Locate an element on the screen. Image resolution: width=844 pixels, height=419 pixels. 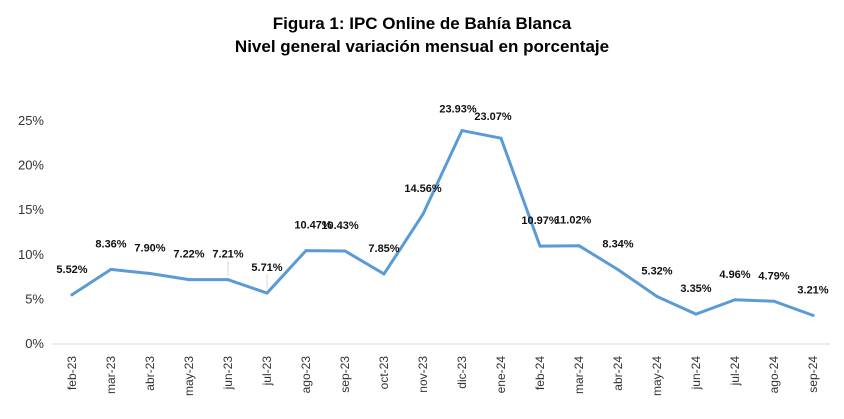
data-label: 23.07% is located at coordinates (493, 117).